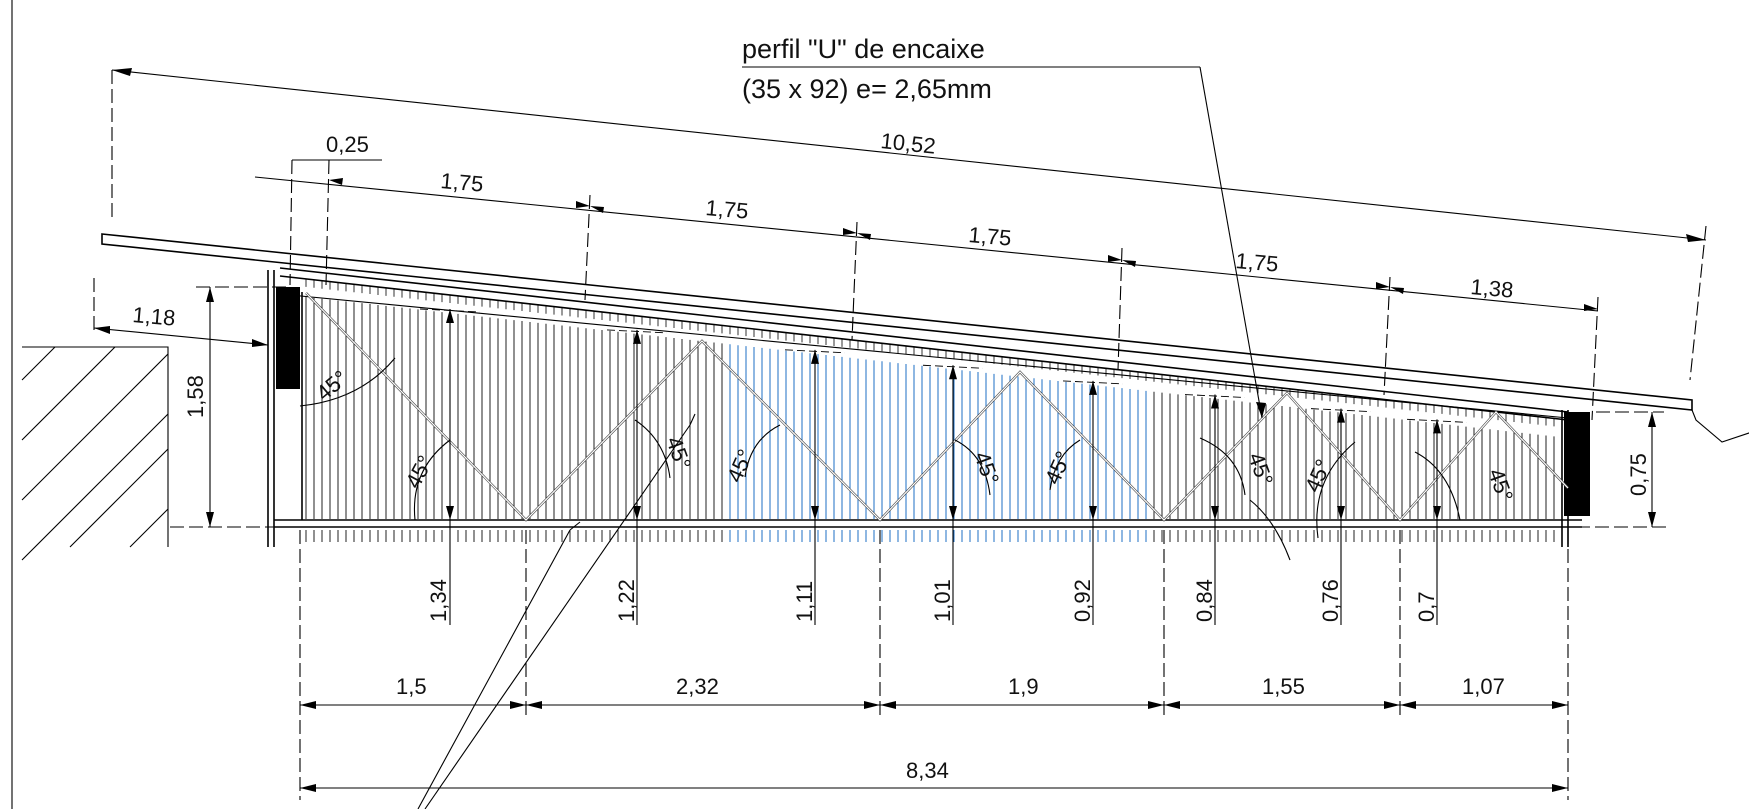  Describe the element at coordinates (1492, 288) in the screenshot. I see `dim-spacing-5: 1,38` at that location.